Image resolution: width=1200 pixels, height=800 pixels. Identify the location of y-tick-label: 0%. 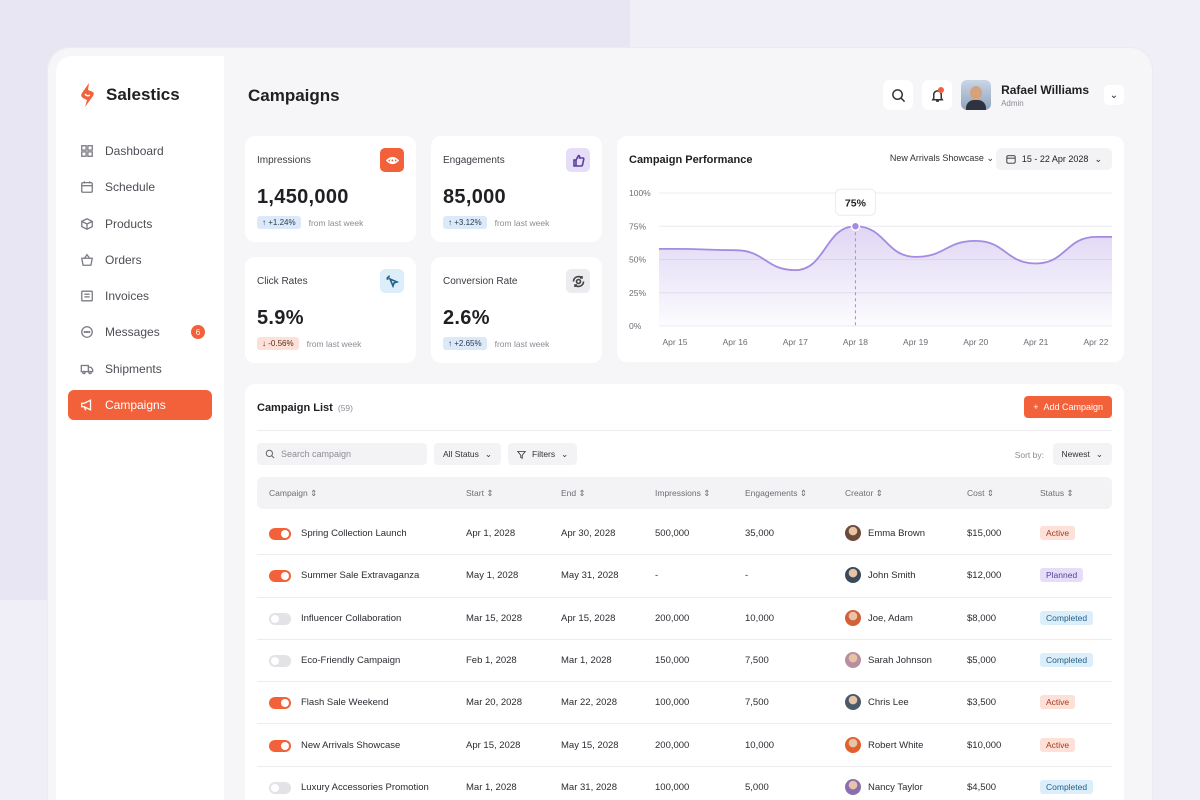
(635, 326).